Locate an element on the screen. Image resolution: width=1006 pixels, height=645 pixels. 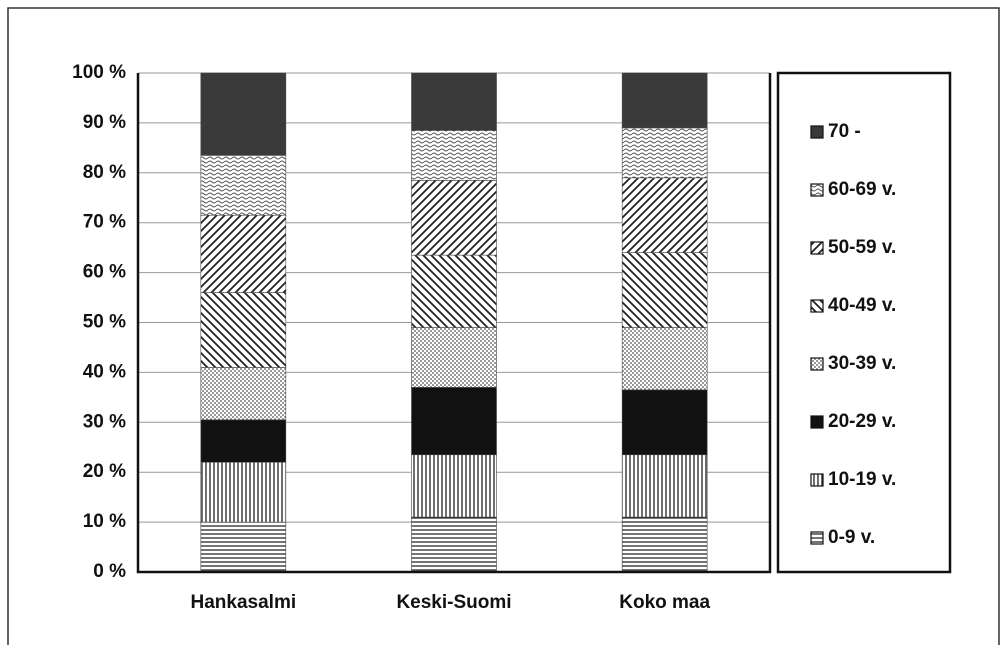
legend-label: 20-29 v. is located at coordinates (862, 421).